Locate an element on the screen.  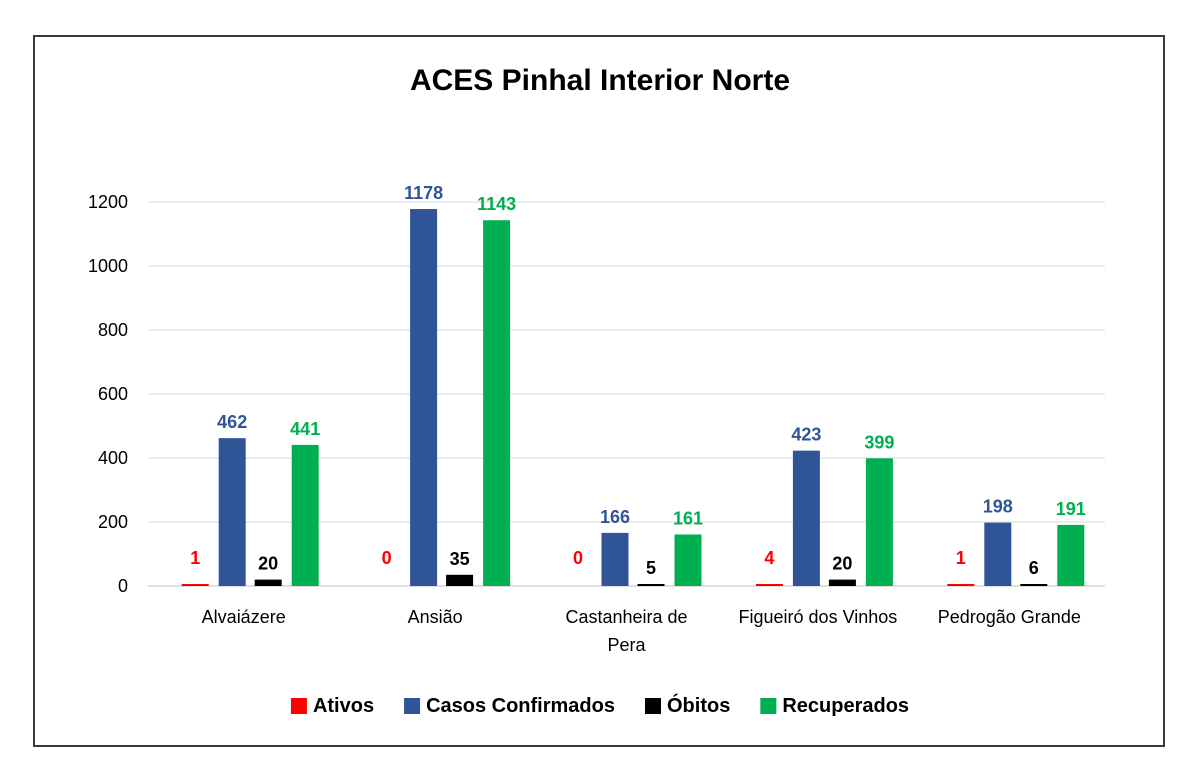
legend-item--bitos: Óbitos is located at coordinates (687, 705).